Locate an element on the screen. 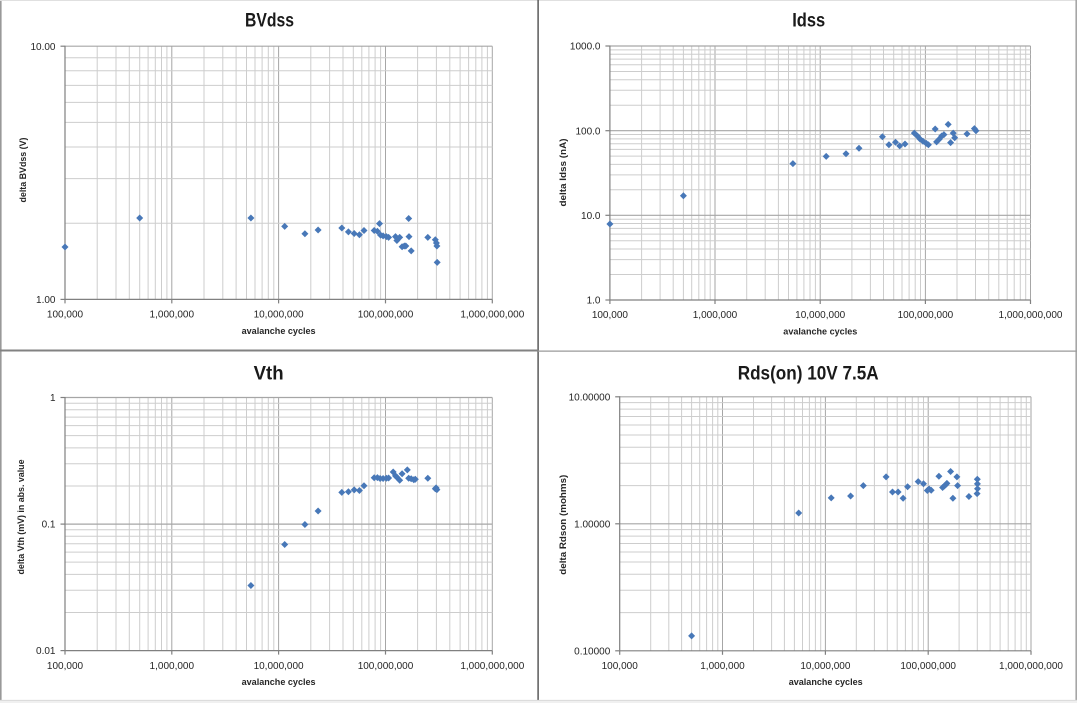  svg-text: 10.00 is located at coordinates (42, 47).